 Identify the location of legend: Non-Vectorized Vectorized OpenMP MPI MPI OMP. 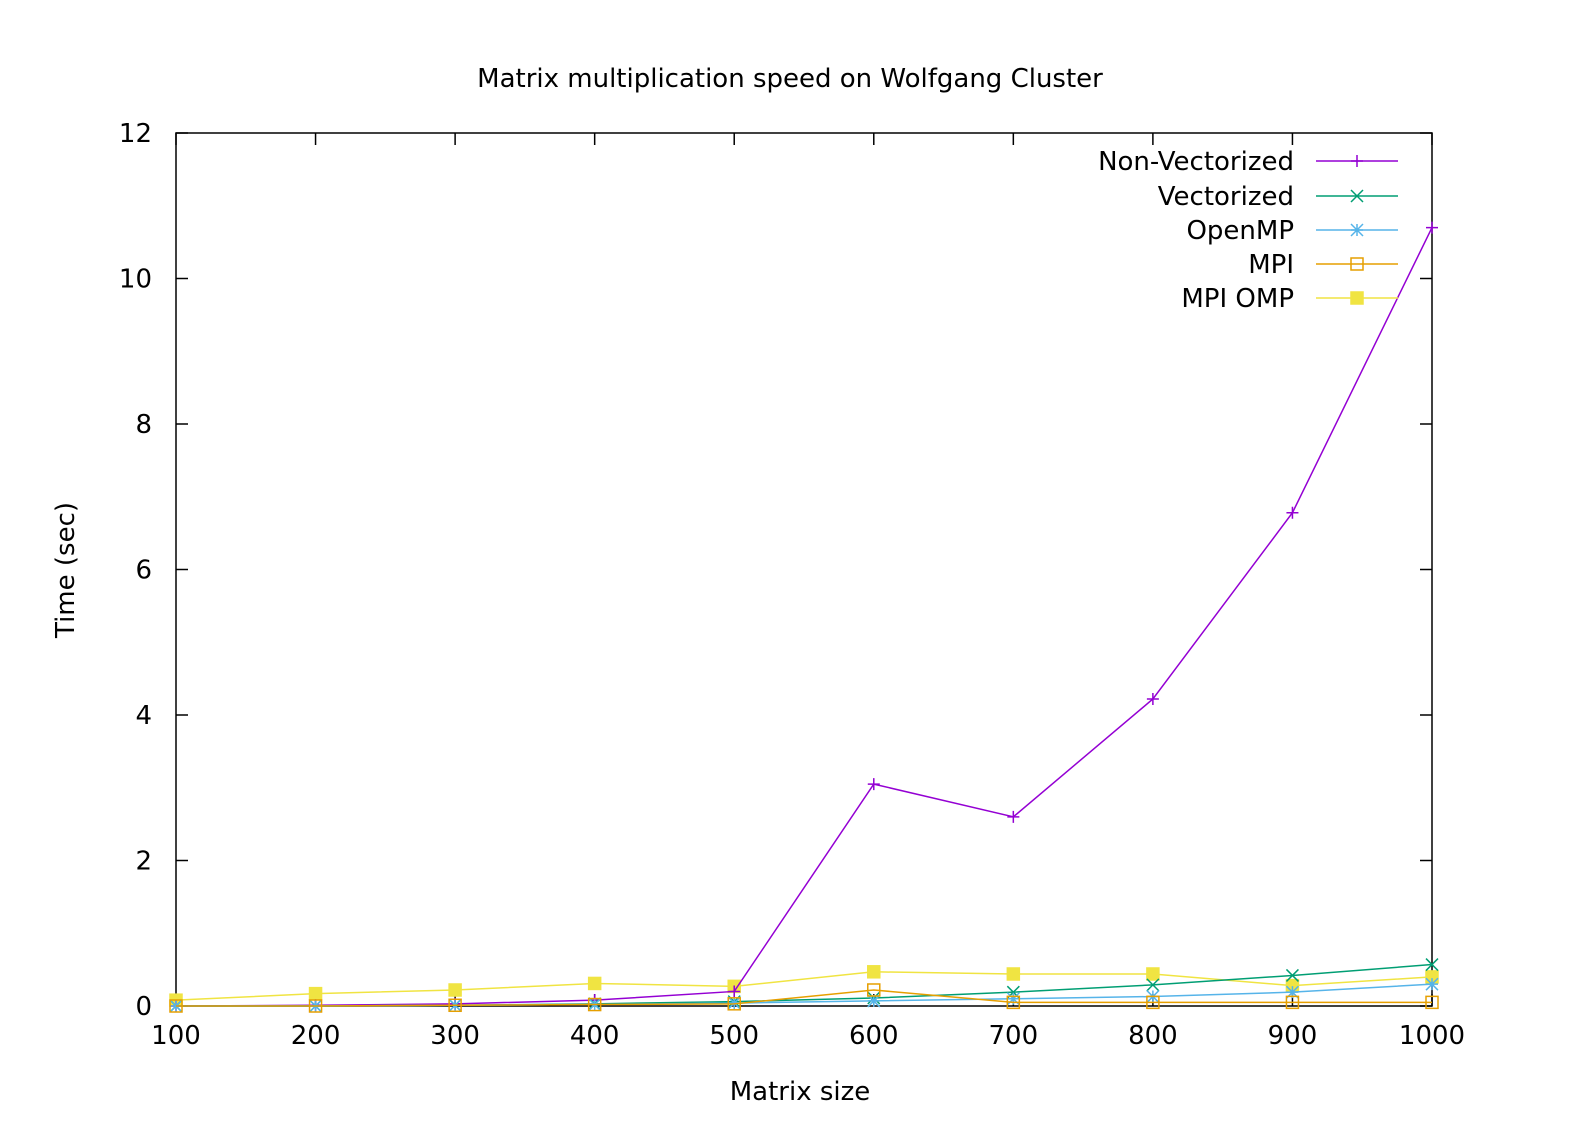
(1248, 230).